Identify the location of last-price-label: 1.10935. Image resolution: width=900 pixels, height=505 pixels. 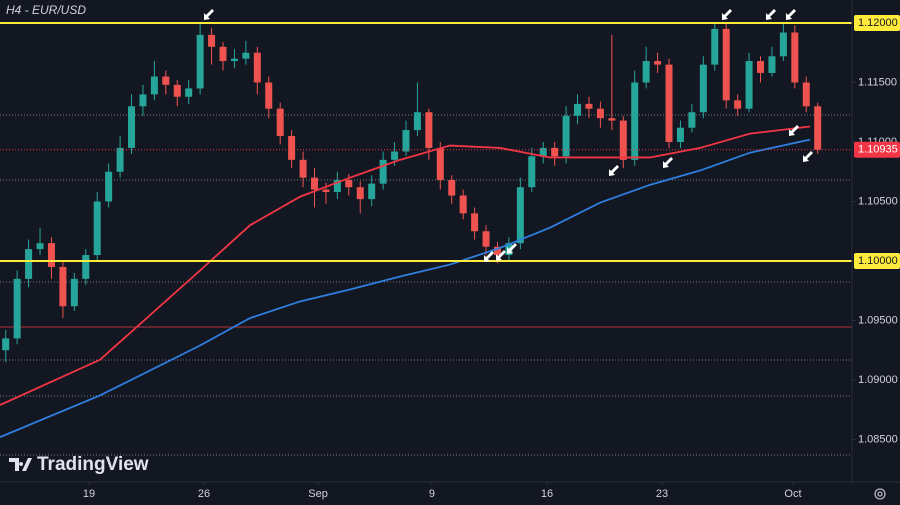
(878, 150).